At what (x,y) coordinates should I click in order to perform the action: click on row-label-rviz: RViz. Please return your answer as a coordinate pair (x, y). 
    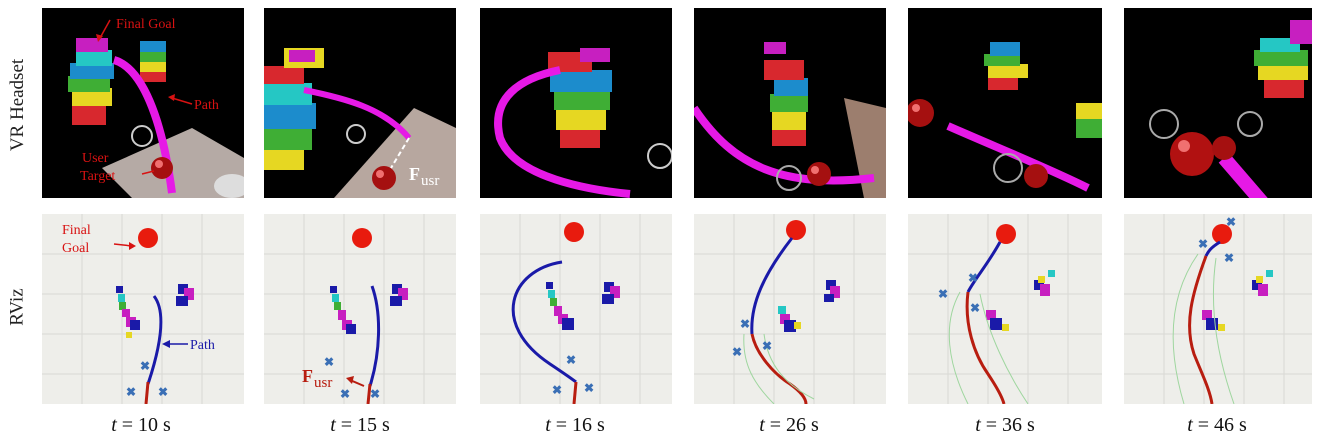
    Looking at the image, I should click on (18, 307).